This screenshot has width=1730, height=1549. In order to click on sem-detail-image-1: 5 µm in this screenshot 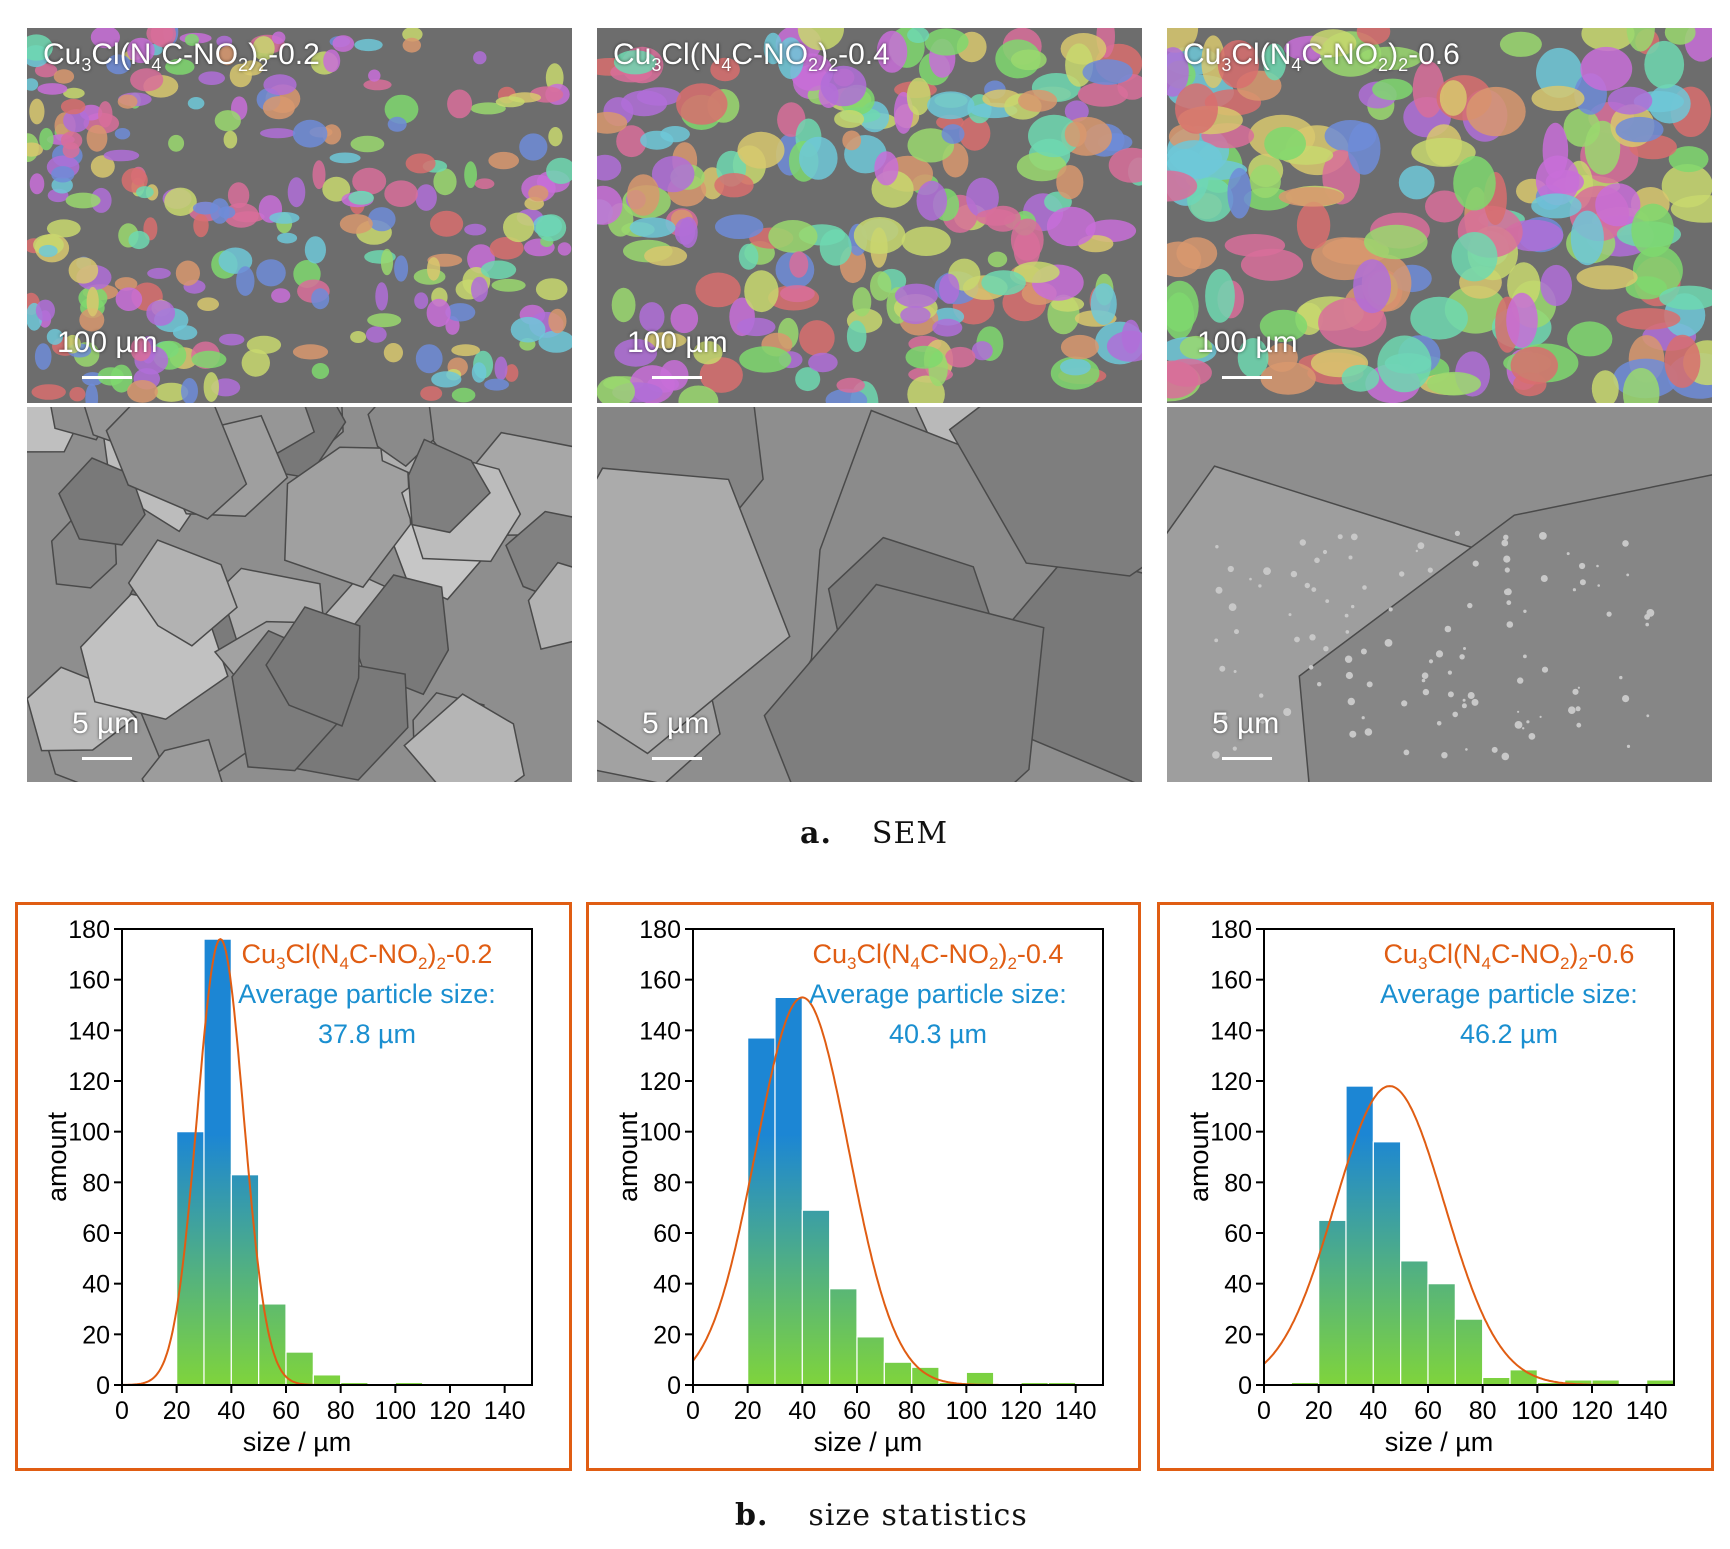, I will do `click(299, 594)`.